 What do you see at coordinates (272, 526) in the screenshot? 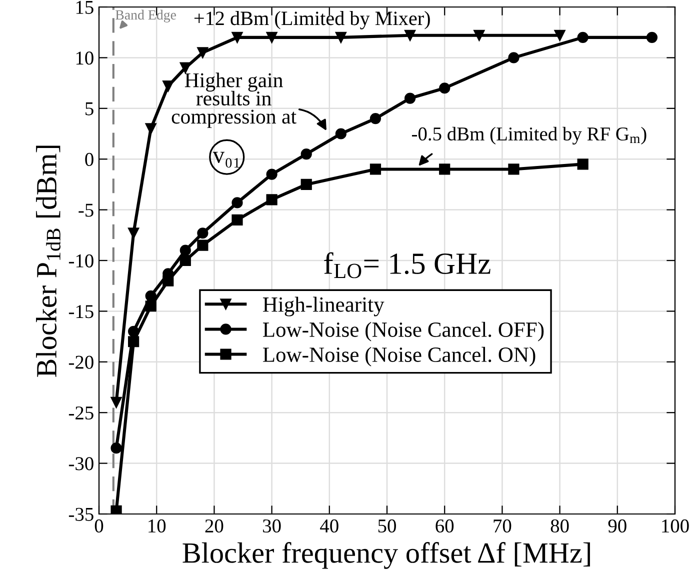
I see `x-tick-label: 30` at bounding box center [272, 526].